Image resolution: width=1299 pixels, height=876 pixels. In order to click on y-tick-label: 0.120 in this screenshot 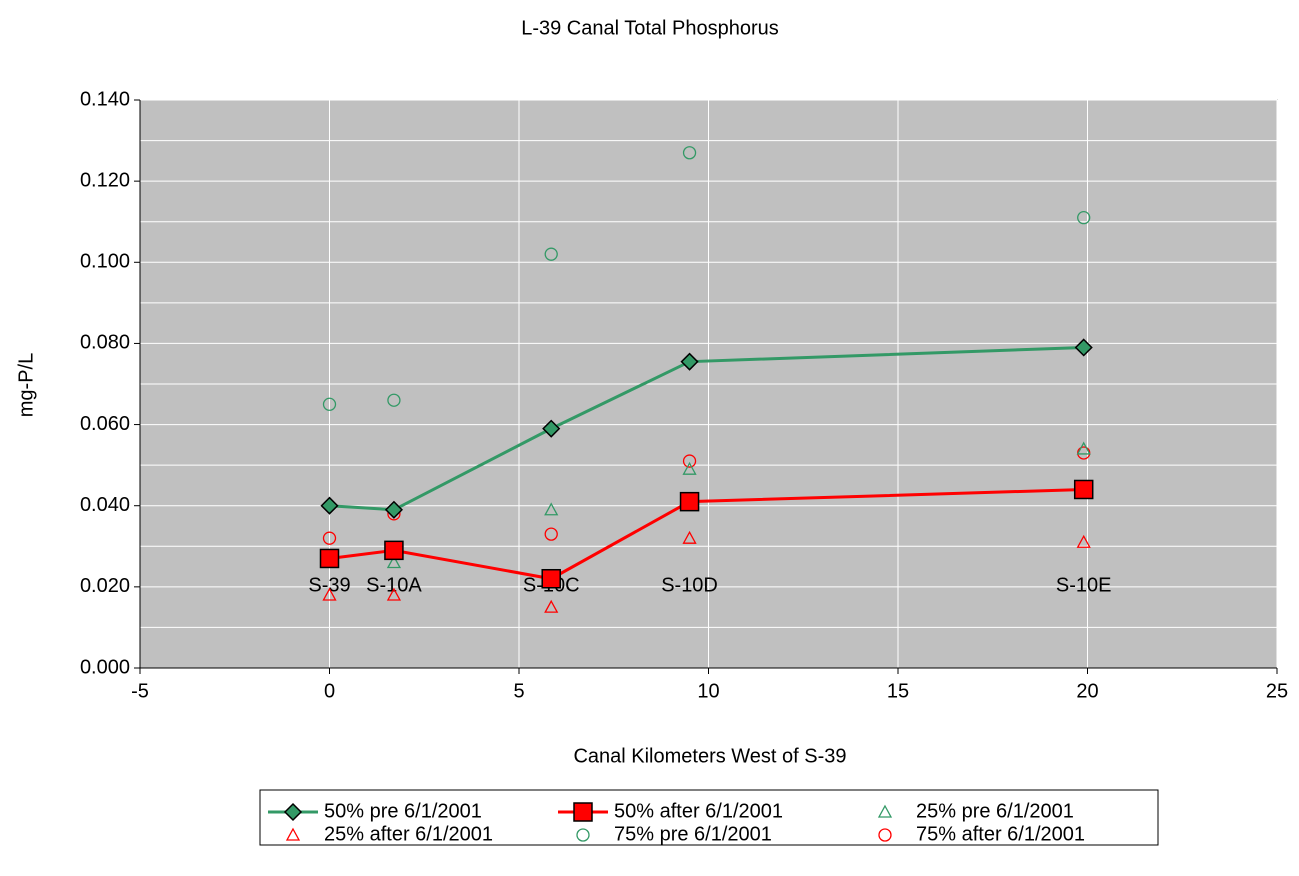, I will do `click(105, 180)`.